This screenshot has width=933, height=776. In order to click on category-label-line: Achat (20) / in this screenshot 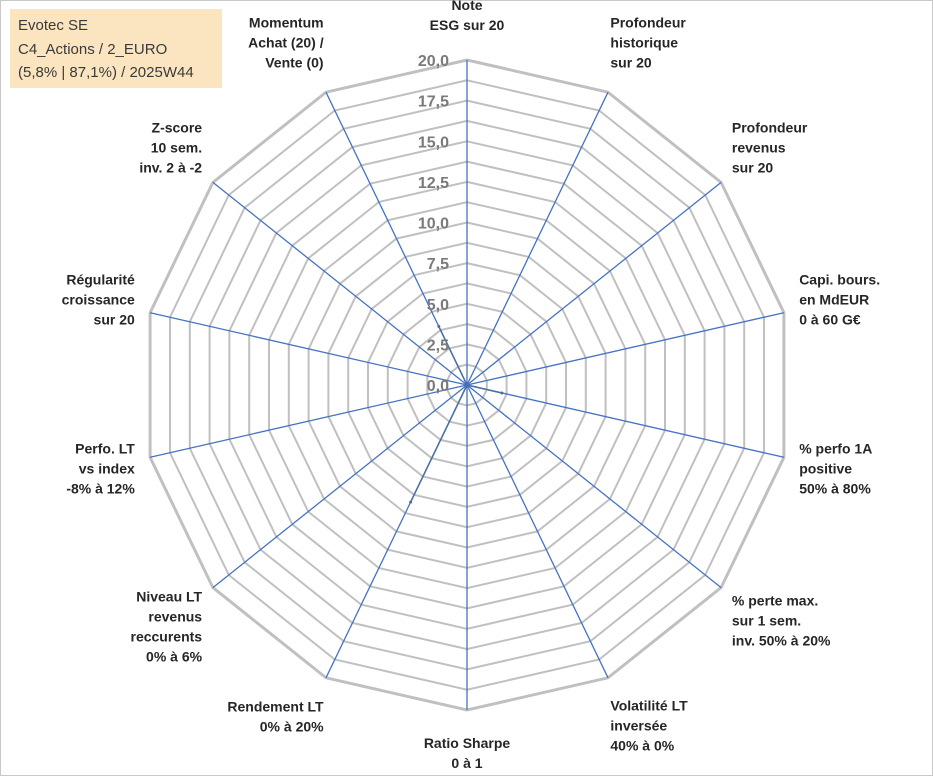, I will do `click(286, 43)`.